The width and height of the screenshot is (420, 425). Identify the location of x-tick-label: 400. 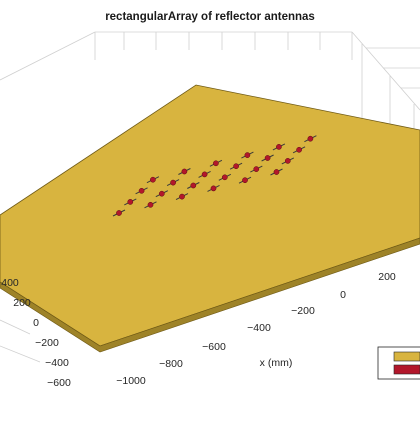
(10, 283).